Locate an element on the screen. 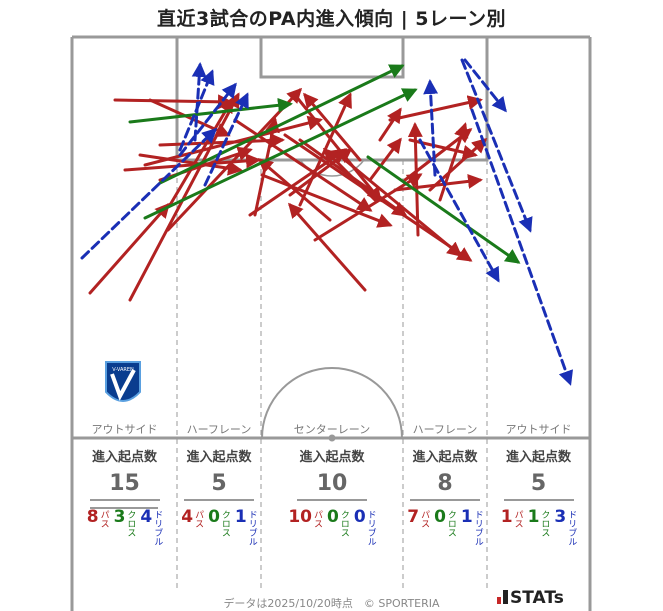  lane-label-halflane-left: ハーフレーン is located at coordinates (219, 429).